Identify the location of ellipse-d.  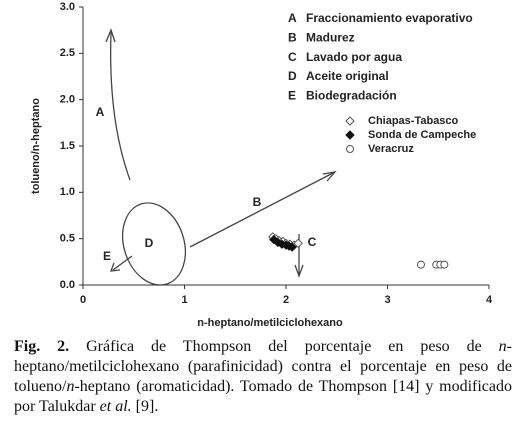
(154, 244).